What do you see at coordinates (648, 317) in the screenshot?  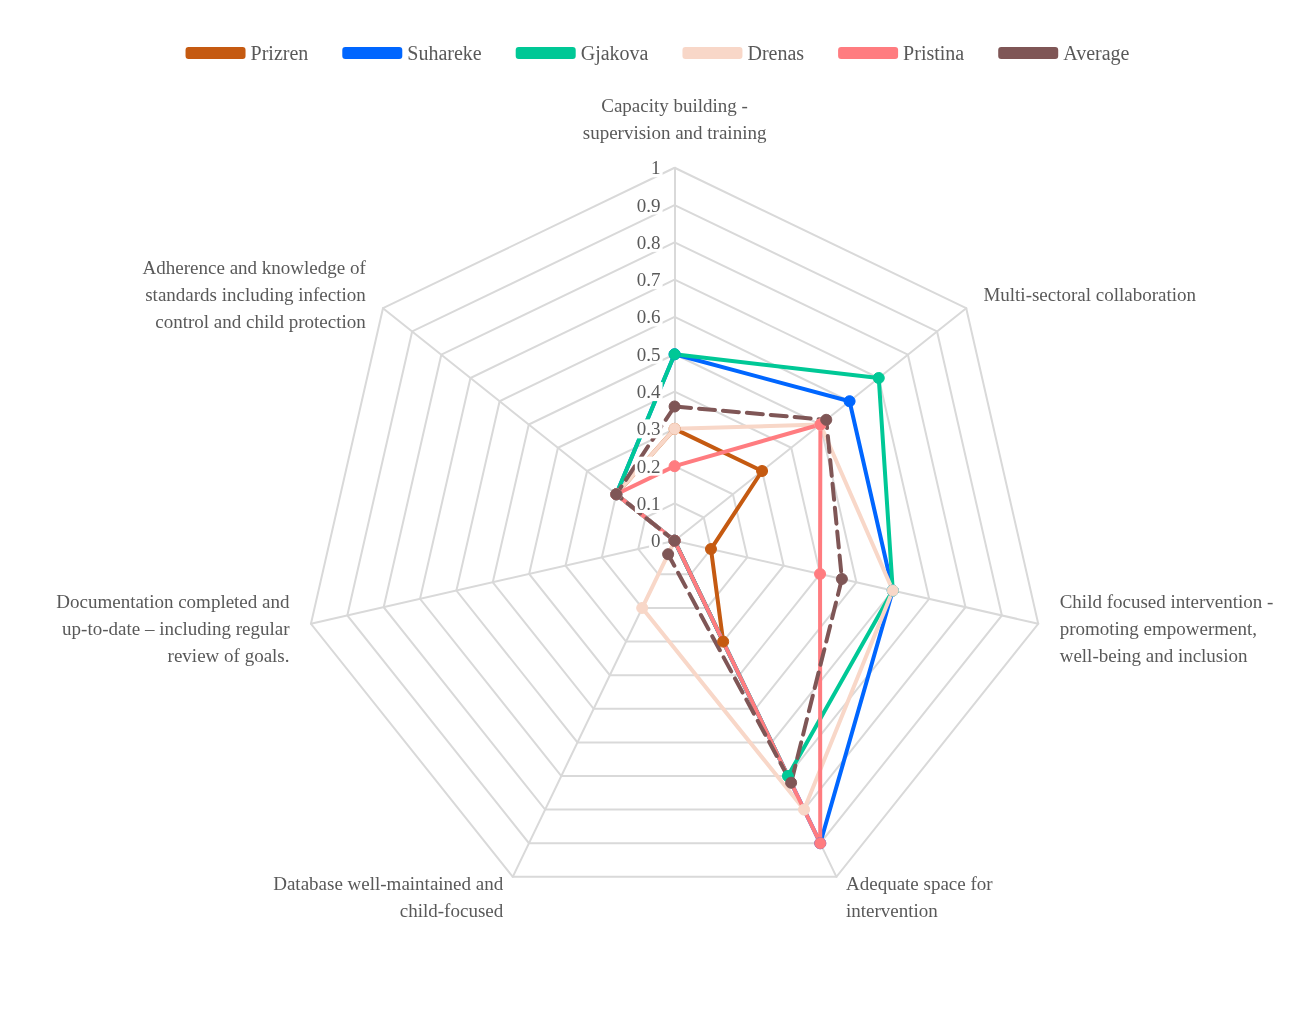 I see `y-tick-label: 0.6` at bounding box center [648, 317].